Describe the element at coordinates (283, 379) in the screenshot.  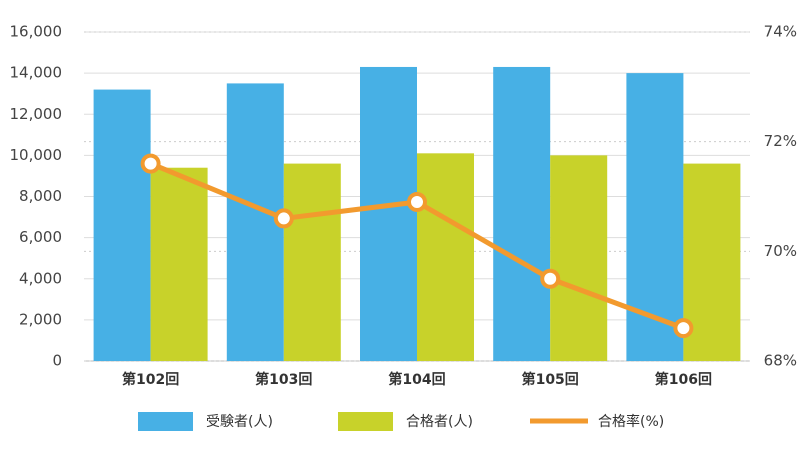
I see `x-tick-label: 第103回` at that location.